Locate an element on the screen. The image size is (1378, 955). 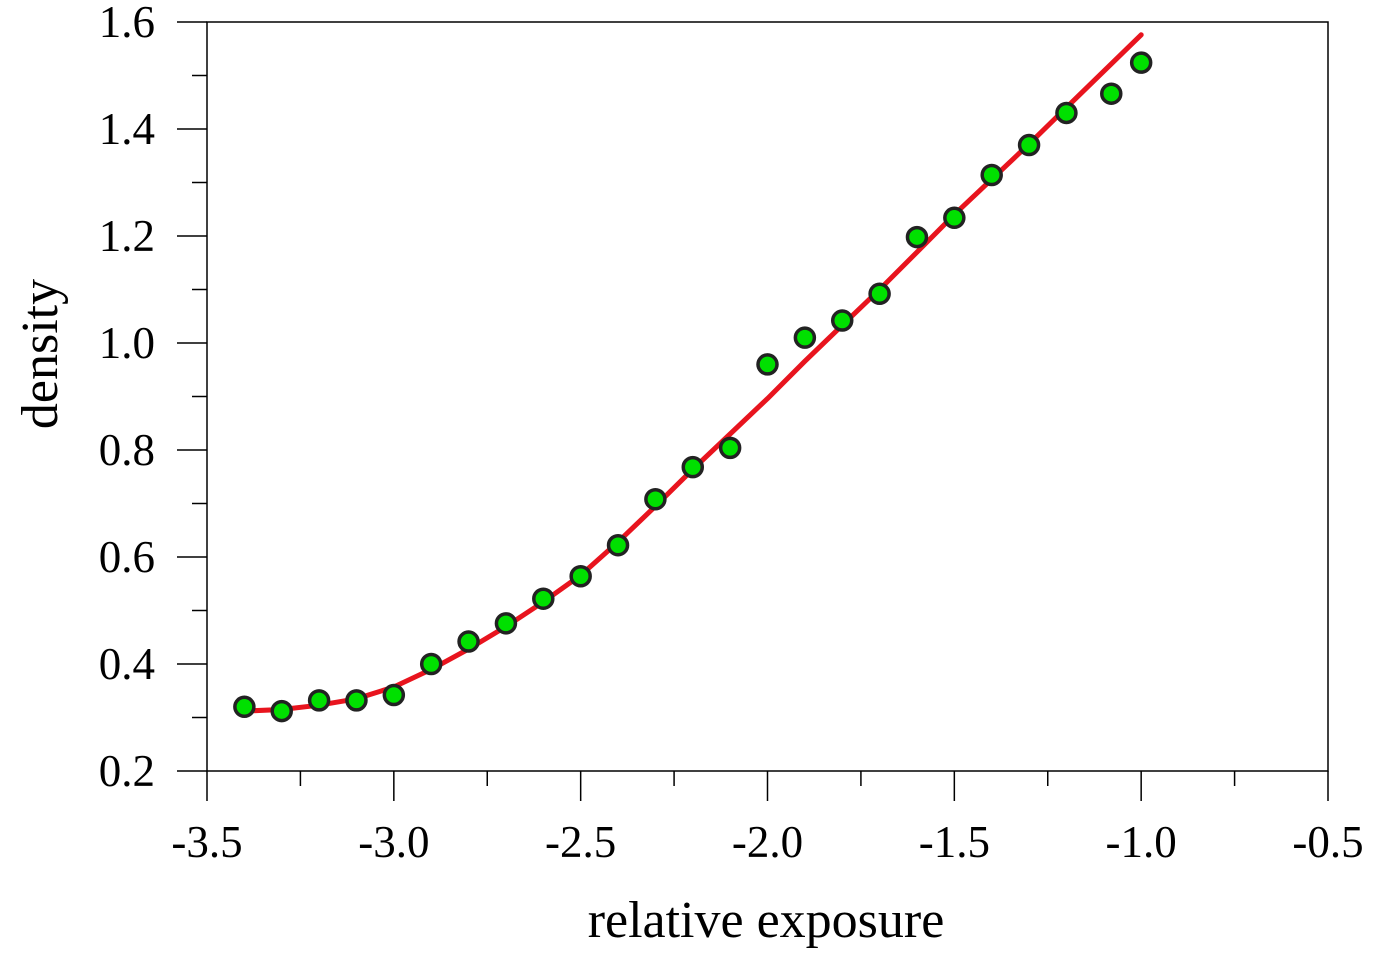
x-axis-ticks is located at coordinates (767, 786).